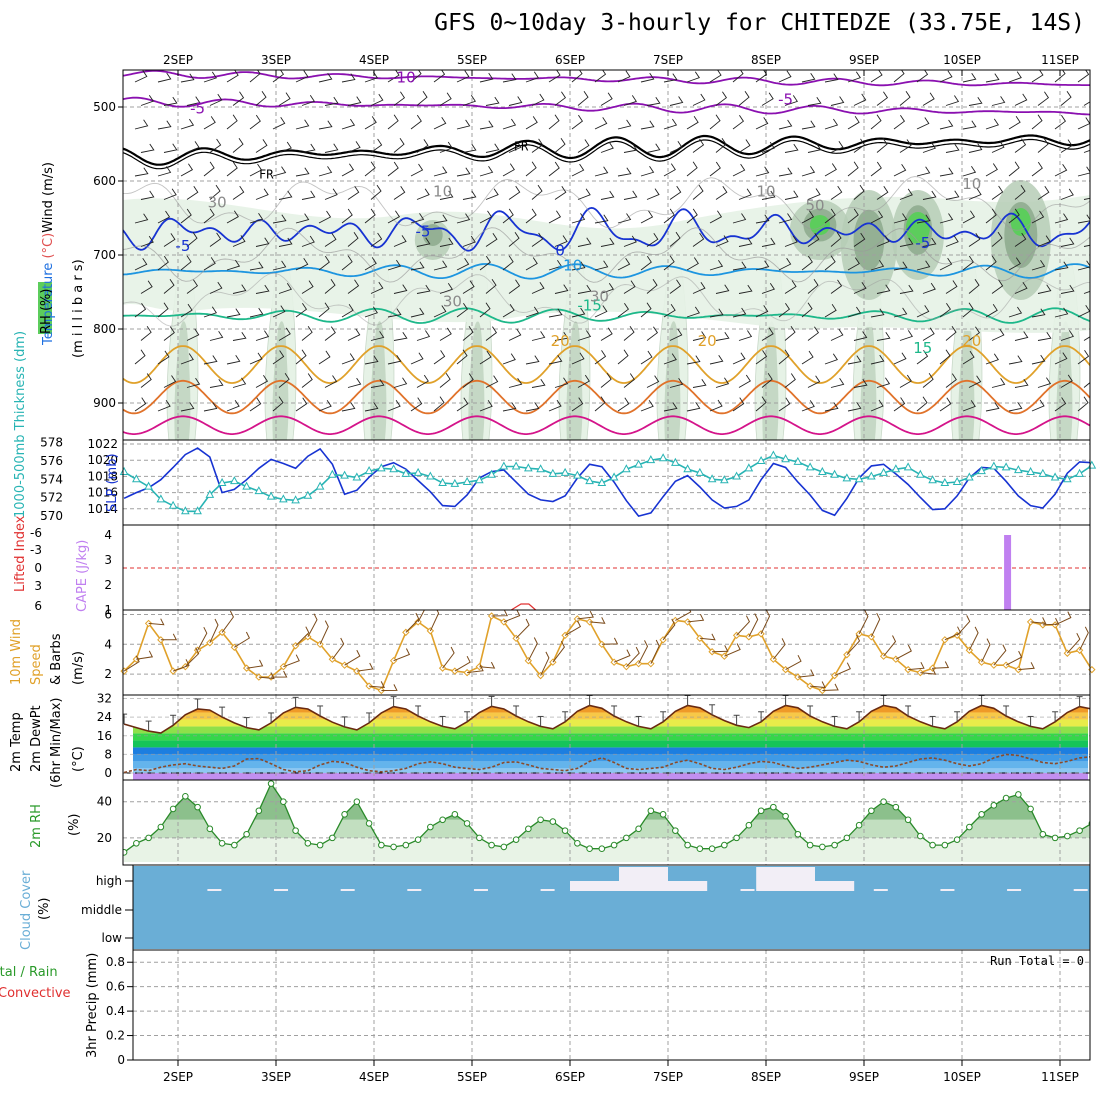 This screenshot has height=1100, width=1100. Describe the element at coordinates (26, 910) in the screenshot. I see `cloud-ylabel-text: Cloud Cover` at that location.